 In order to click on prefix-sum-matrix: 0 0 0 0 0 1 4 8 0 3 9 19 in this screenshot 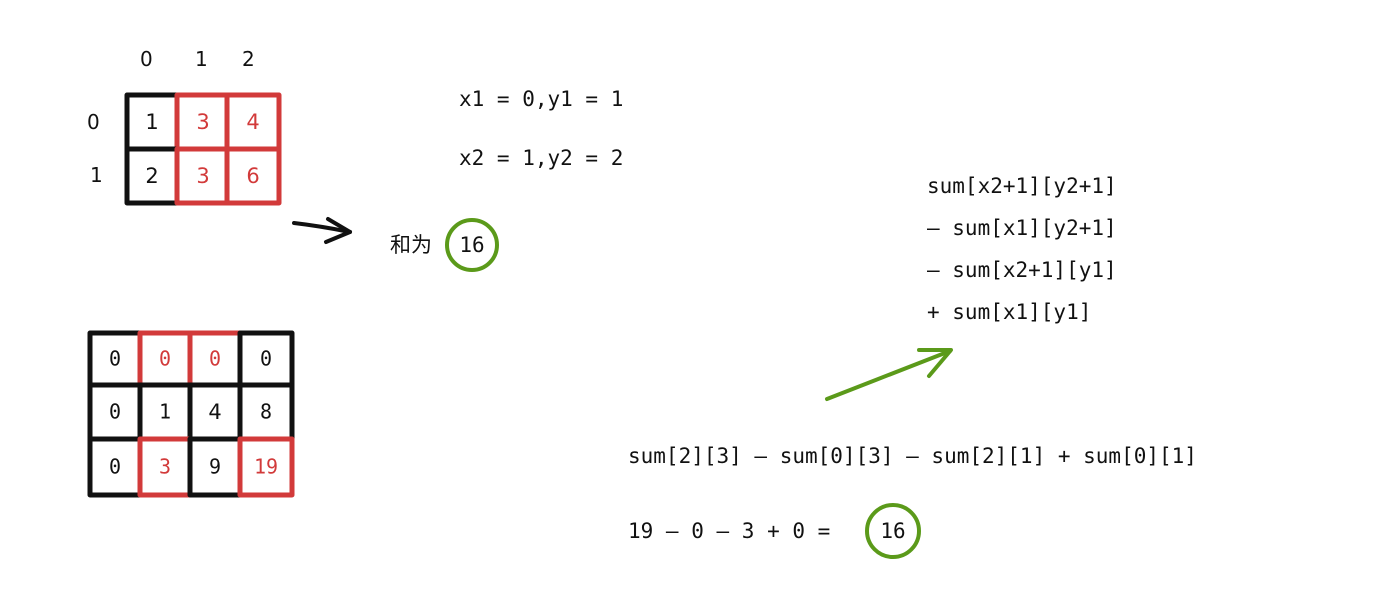, I will do `click(191, 414)`.